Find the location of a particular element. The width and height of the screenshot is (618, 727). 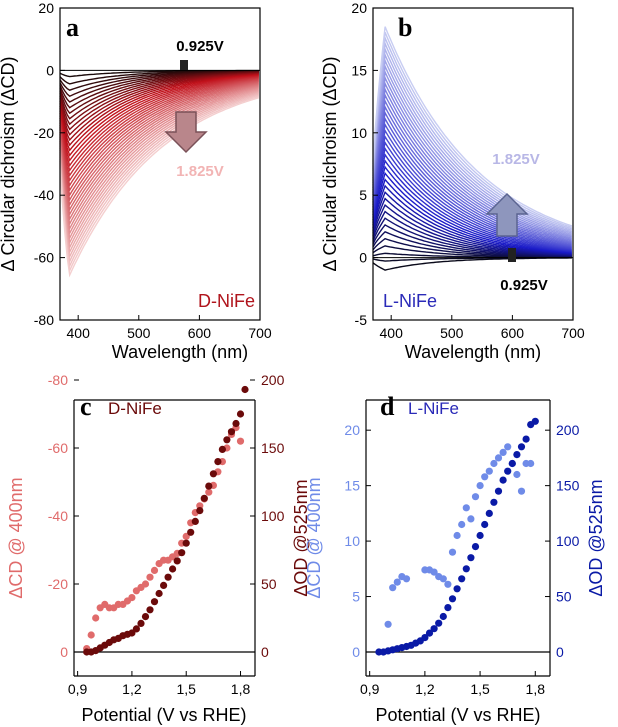

panel-c-xlabel: Potential (V vs RHE) is located at coordinates (163, 715).